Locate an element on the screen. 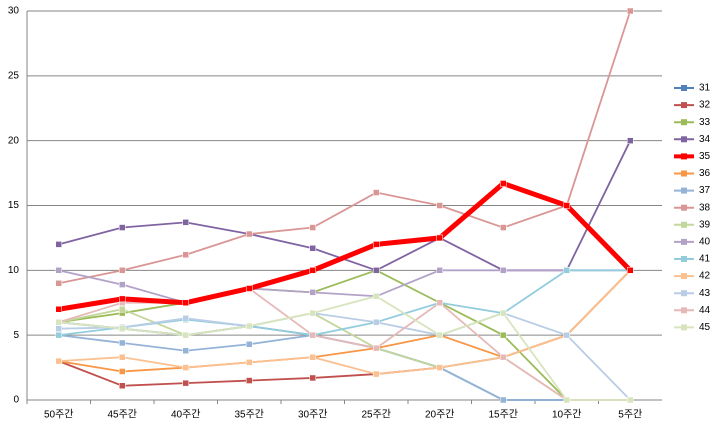  x-tick-label: 40주간 is located at coordinates (186, 415).